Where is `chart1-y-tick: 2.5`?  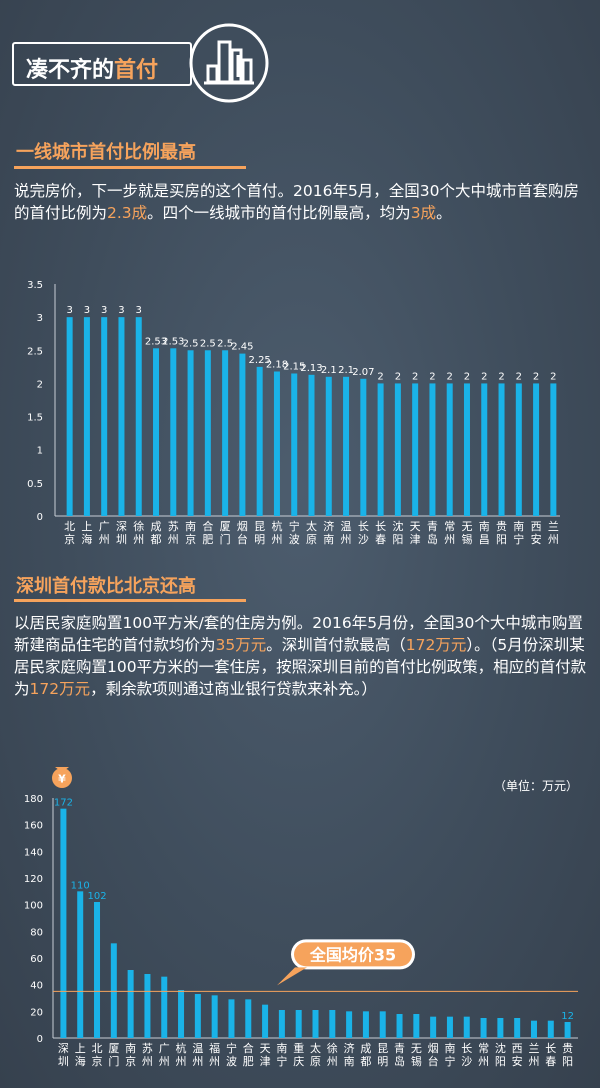 chart1-y-tick: 2.5 is located at coordinates (35, 351).